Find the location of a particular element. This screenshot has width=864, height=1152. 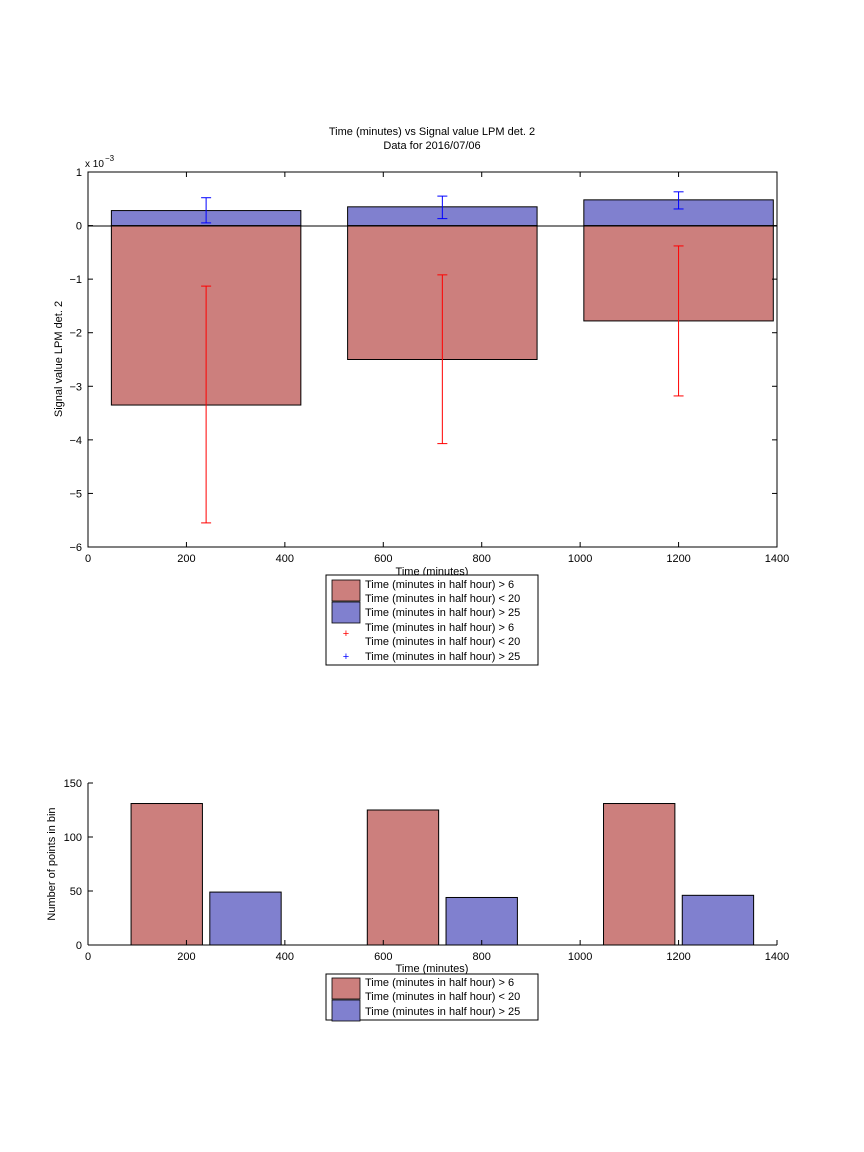

y-tick-label: −6 is located at coordinates (75, 548).